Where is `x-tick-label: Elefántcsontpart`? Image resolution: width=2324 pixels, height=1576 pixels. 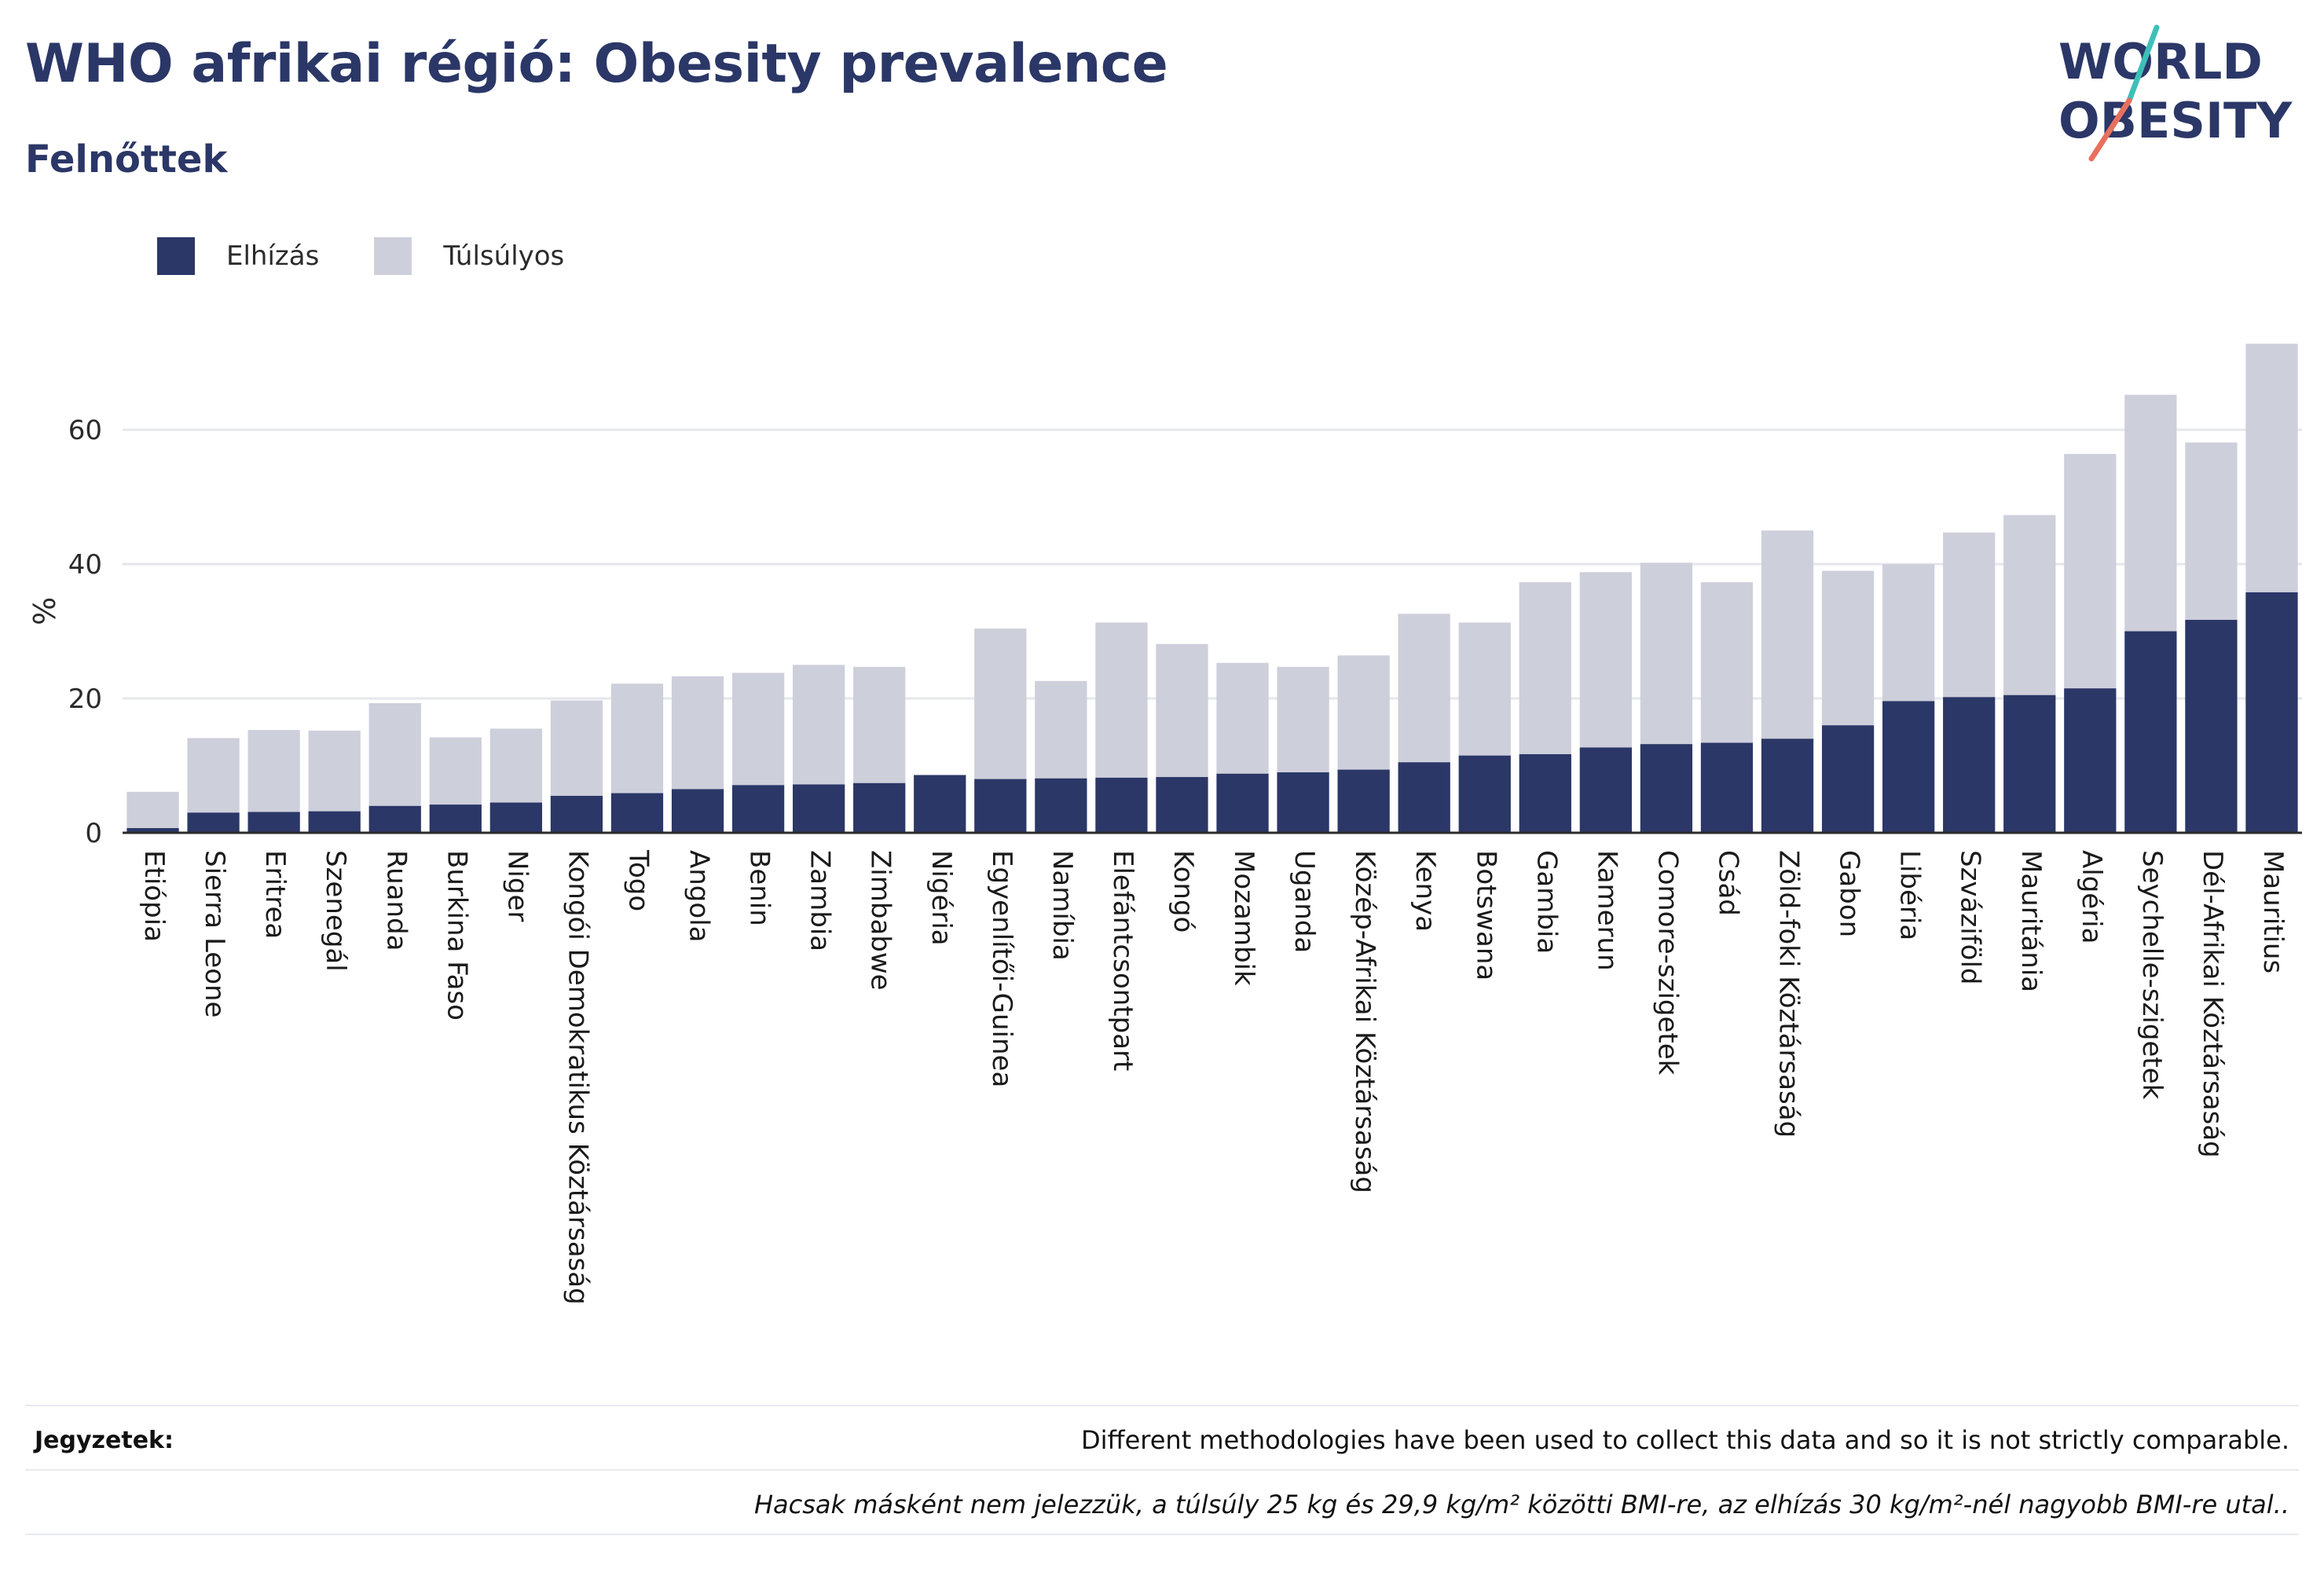 x-tick-label: Elefántcsontpart is located at coordinates (1122, 960).